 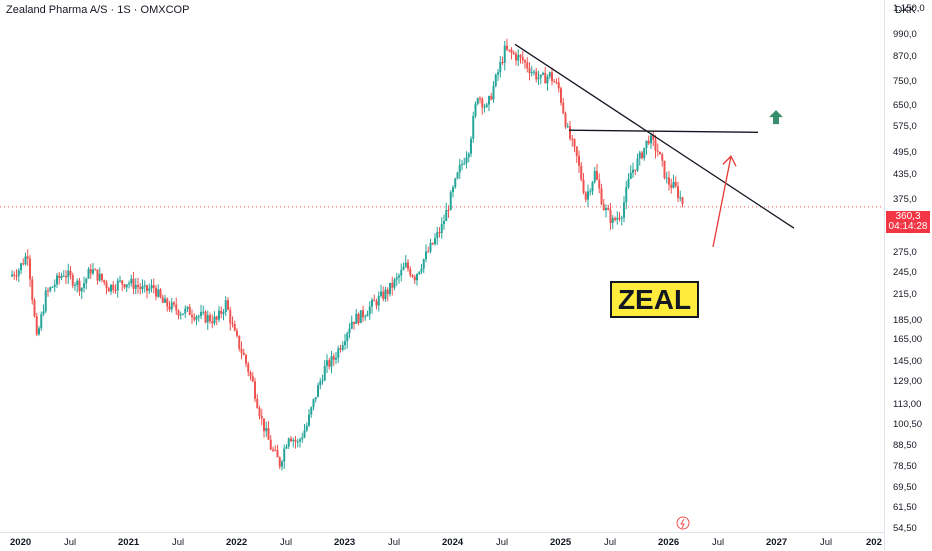 What do you see at coordinates (905, 127) in the screenshot?
I see `price-tick-label: 575,0` at bounding box center [905, 127].